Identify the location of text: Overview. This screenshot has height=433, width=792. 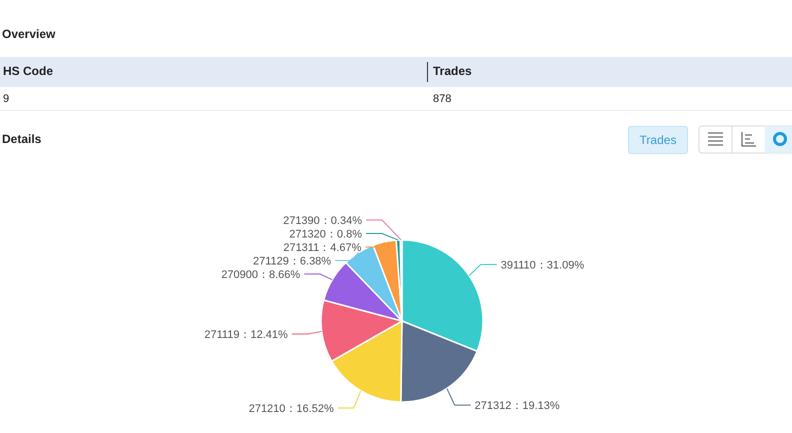
(29, 34).